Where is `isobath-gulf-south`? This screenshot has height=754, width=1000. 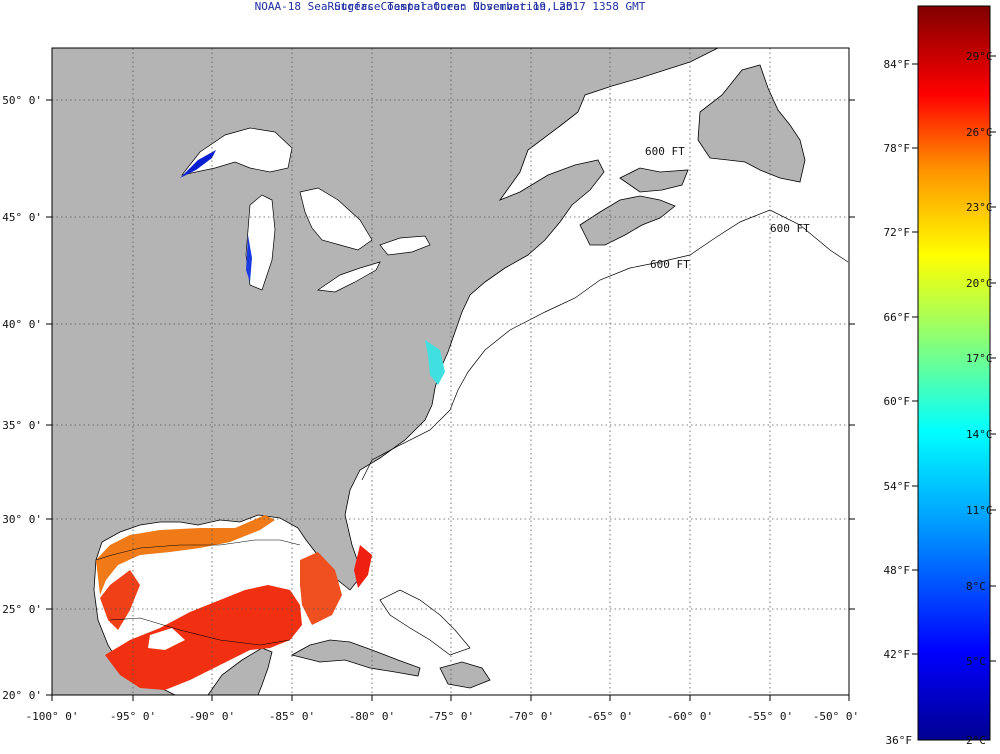
isobath-gulf-south is located at coordinates (200, 631).